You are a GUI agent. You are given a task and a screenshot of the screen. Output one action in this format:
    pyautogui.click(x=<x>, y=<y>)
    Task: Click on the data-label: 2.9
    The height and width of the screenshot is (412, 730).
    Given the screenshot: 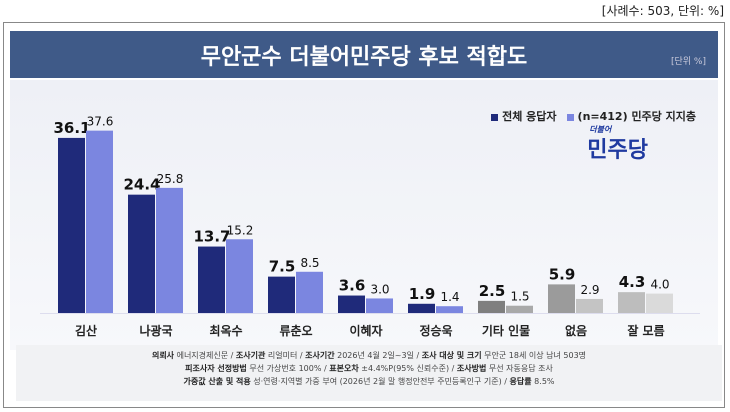 What is the action you would take?
    pyautogui.click(x=589, y=290)
    